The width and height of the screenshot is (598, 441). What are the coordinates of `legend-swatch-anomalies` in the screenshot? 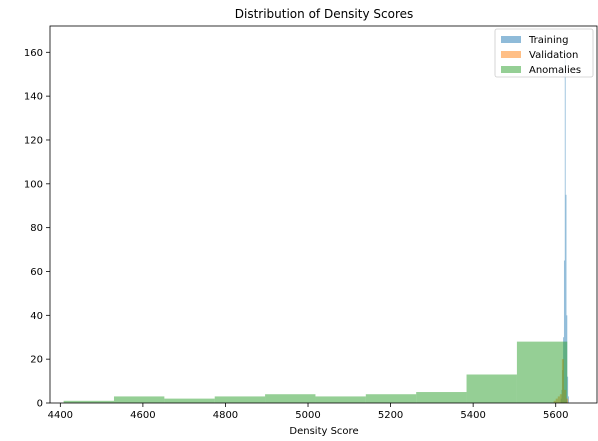 It's located at (511, 69).